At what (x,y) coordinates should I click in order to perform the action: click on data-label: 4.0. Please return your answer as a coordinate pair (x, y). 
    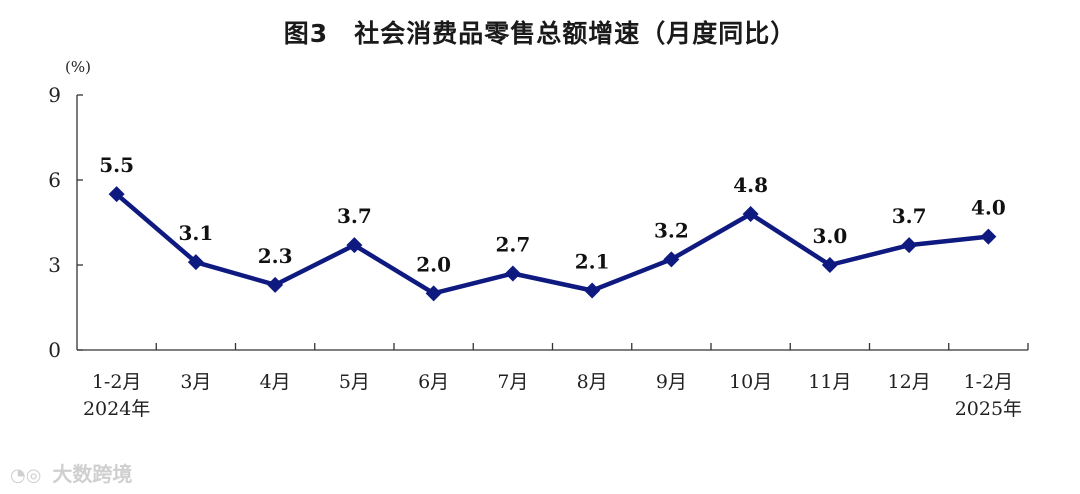
    Looking at the image, I should click on (988, 208).